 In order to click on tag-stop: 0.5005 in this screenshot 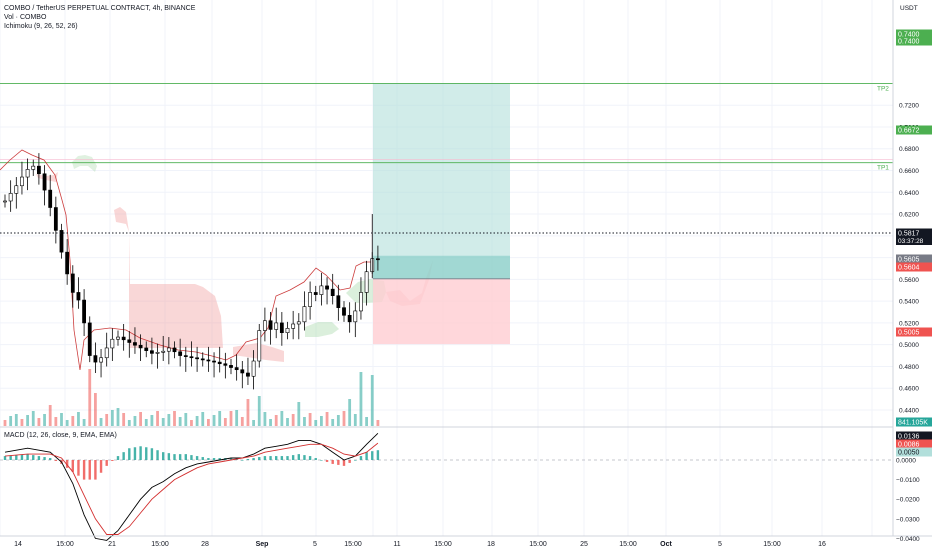, I will do `click(914, 332)`.